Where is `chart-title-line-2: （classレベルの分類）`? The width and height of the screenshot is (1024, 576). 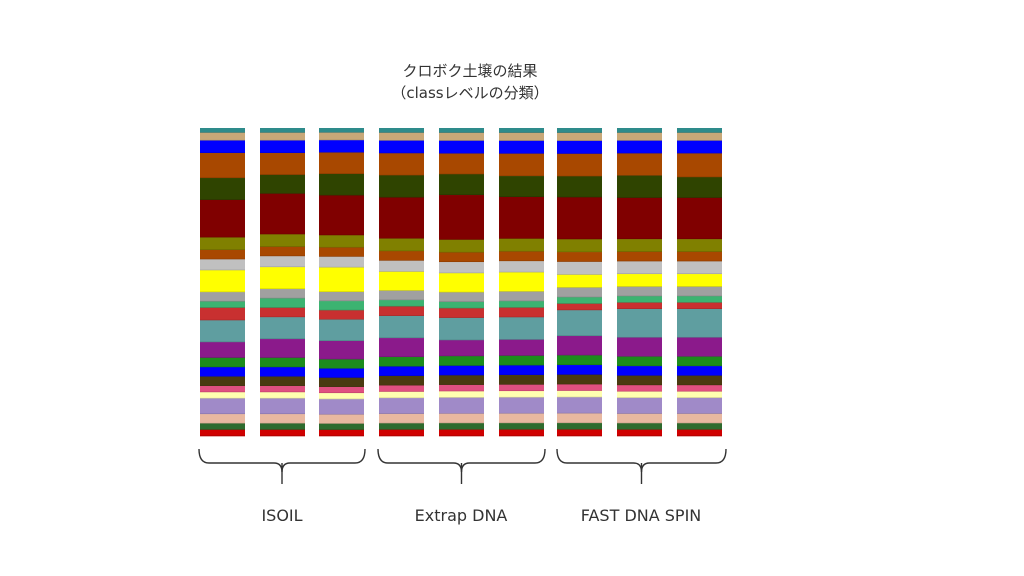
chart-title-line-2: （classレベルの分類） is located at coordinates (470, 93).